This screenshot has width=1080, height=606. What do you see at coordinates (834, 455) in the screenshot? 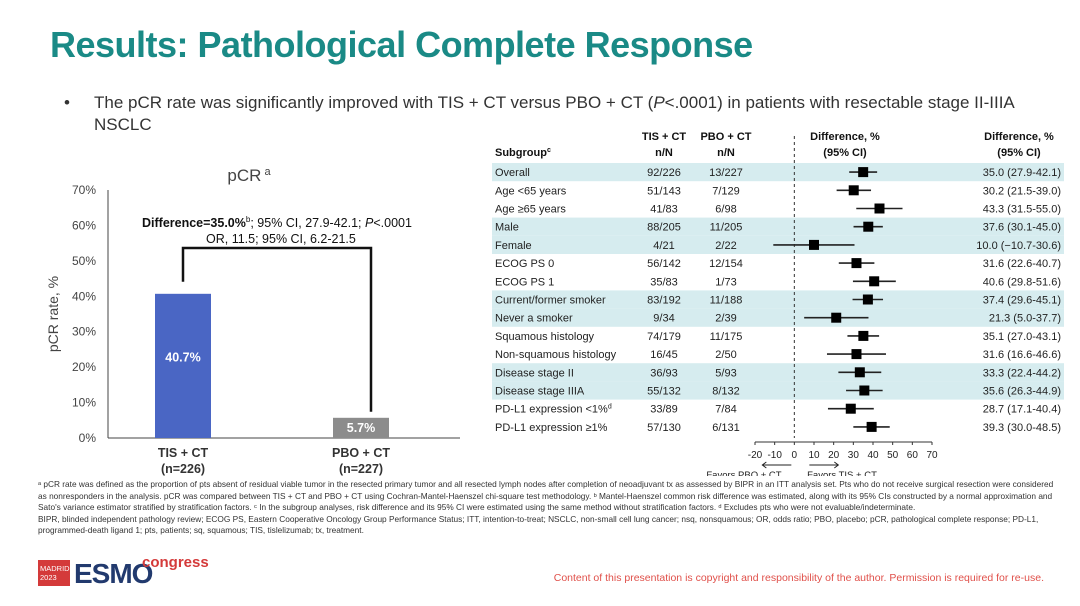
I see `forest-x-tick-label: 20` at bounding box center [834, 455].